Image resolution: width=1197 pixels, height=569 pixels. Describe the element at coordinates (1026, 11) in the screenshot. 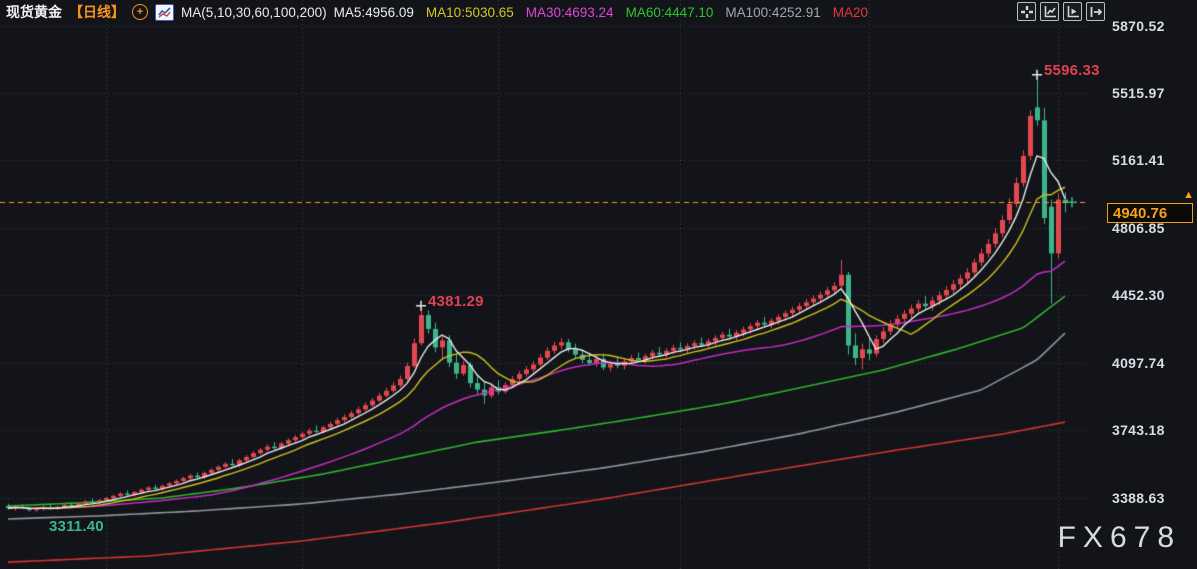

I see `crosshair-icon` at that location.